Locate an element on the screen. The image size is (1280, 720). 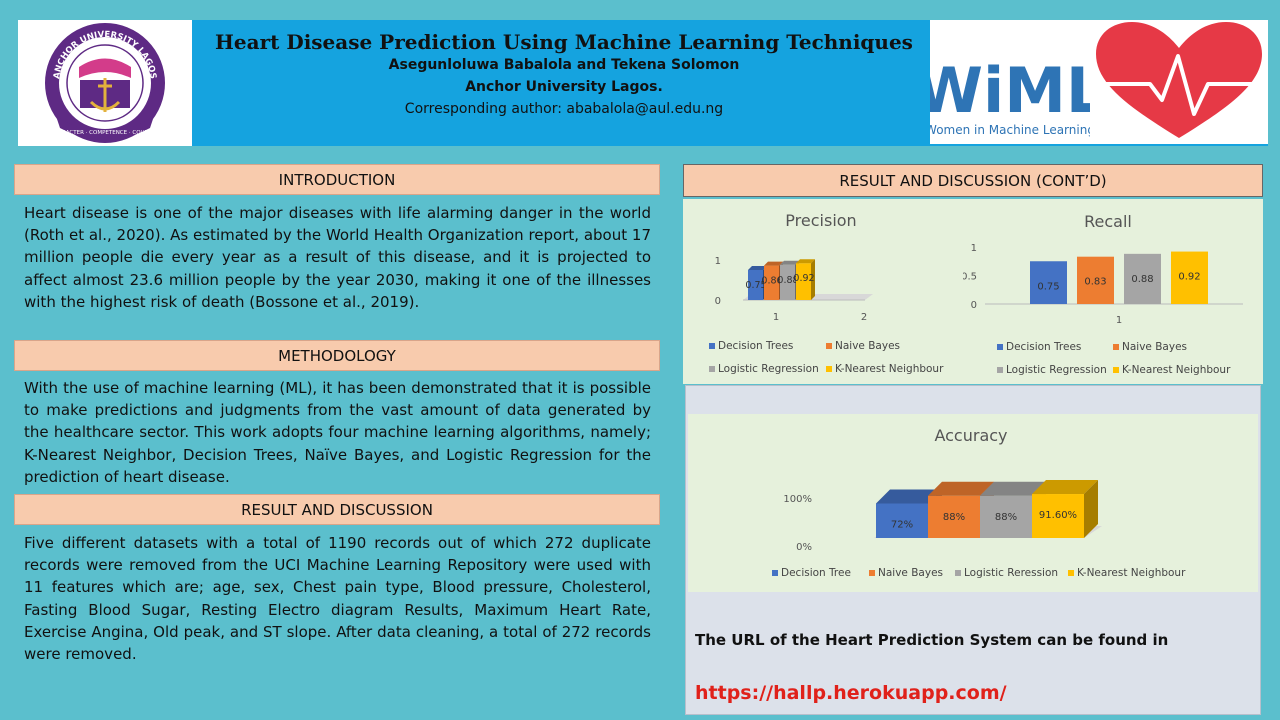
wiml-letters: WiML is located at coordinates (1010, 90).